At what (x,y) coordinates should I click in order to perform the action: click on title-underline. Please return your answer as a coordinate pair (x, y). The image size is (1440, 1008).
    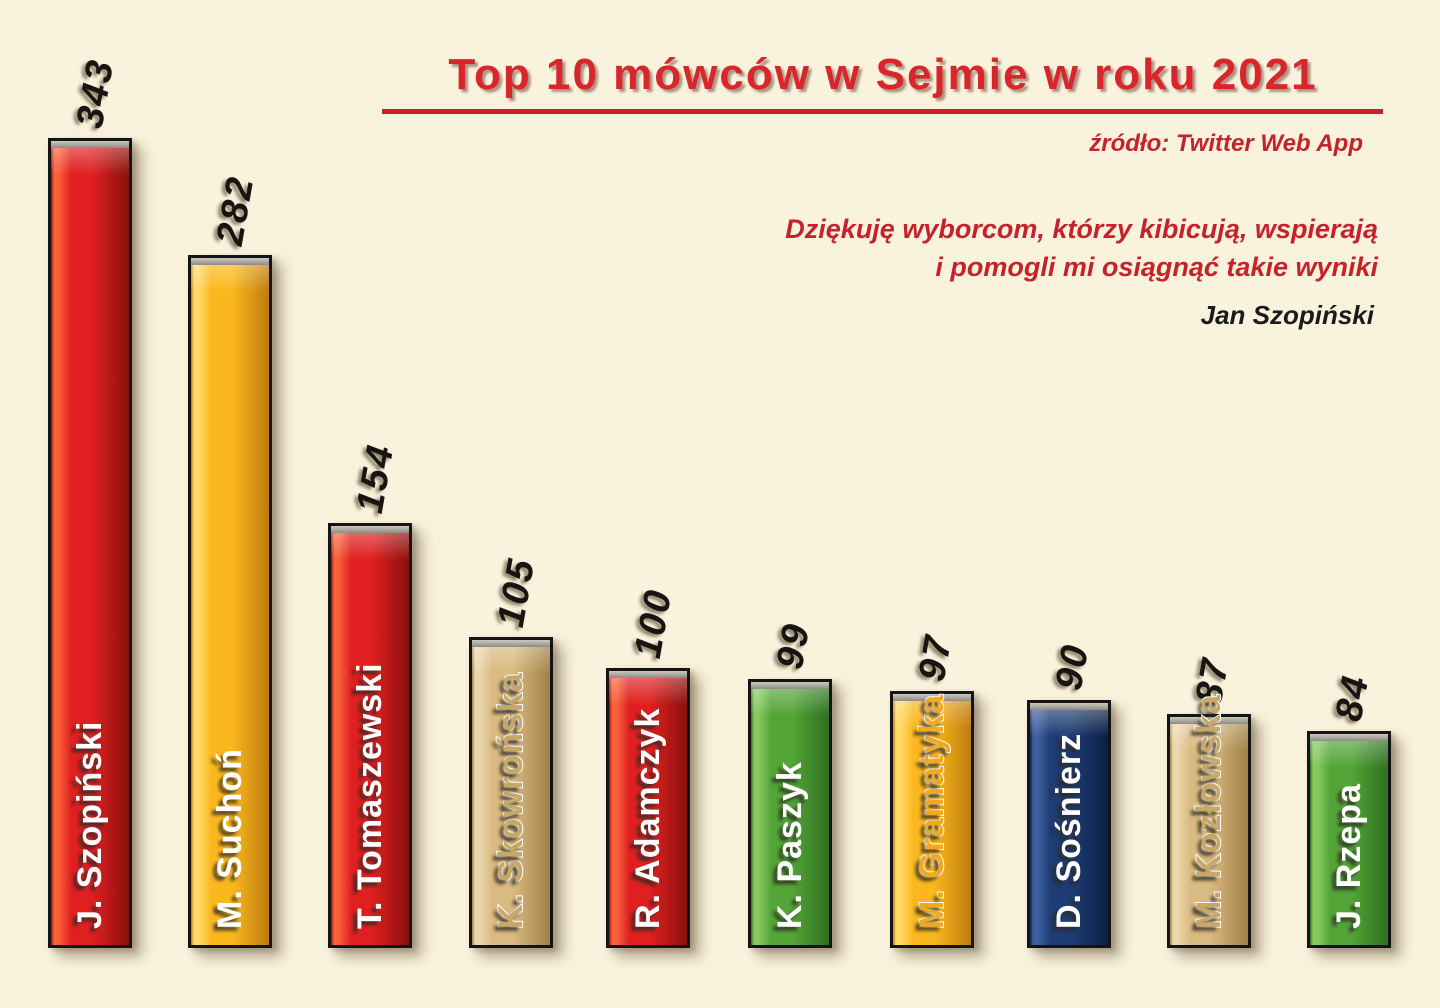
    Looking at the image, I should click on (882, 111).